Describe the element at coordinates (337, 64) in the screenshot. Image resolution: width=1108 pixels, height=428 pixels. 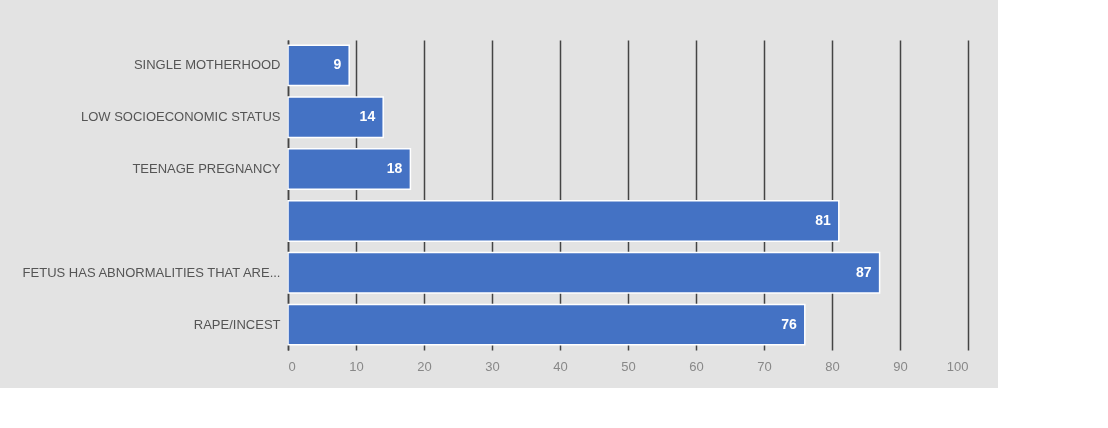
I see `data-label: 9` at that location.